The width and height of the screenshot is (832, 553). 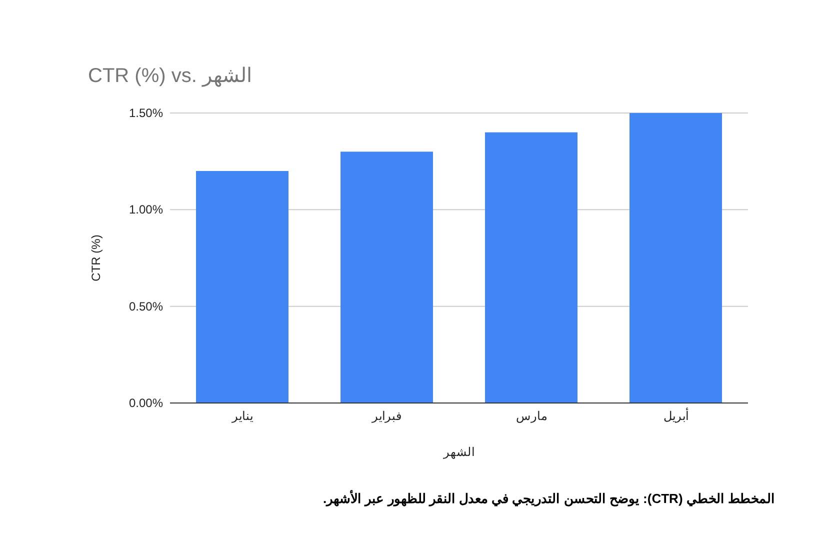 I want to click on chart-title: CTR (%) vs. الشهر, so click(x=170, y=76).